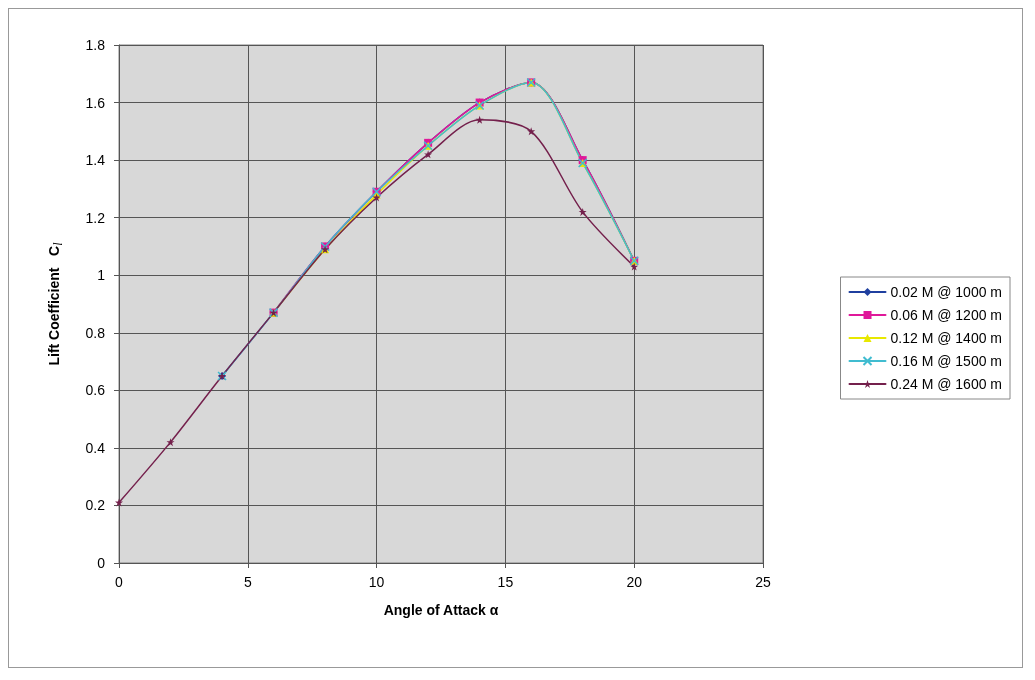 Image resolution: width=1035 pixels, height=680 pixels. I want to click on y-tick-label: 0.8, so click(95, 332).